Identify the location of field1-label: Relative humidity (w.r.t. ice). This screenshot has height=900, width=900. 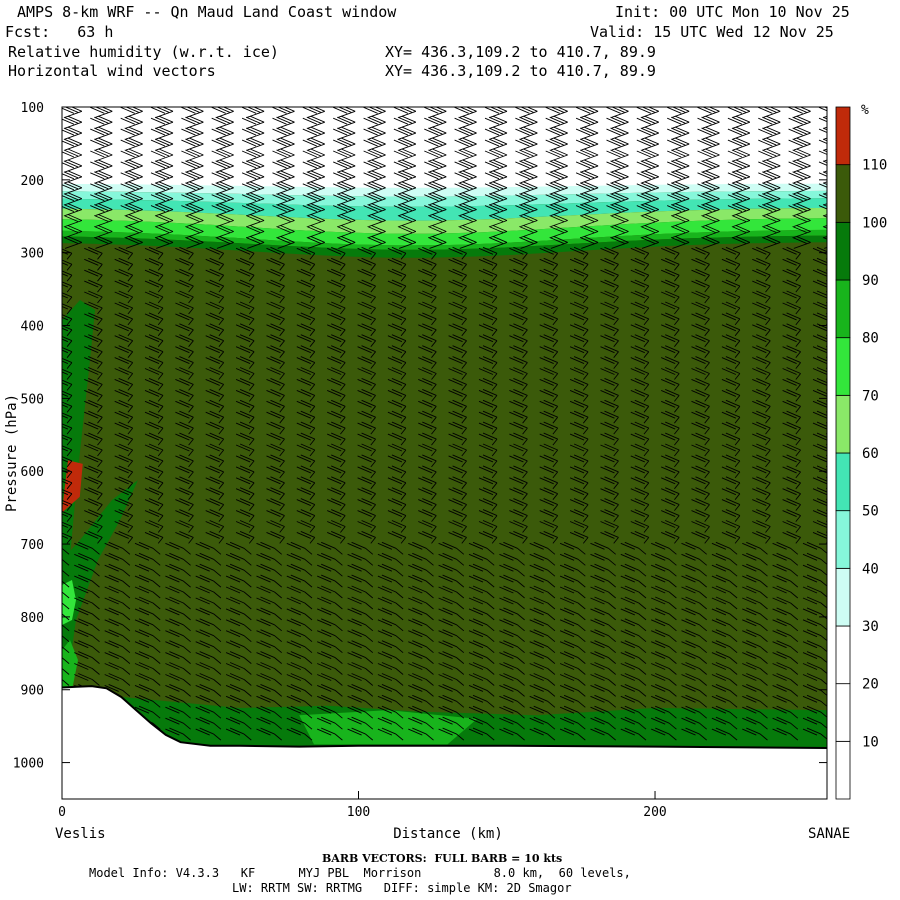
(143, 52).